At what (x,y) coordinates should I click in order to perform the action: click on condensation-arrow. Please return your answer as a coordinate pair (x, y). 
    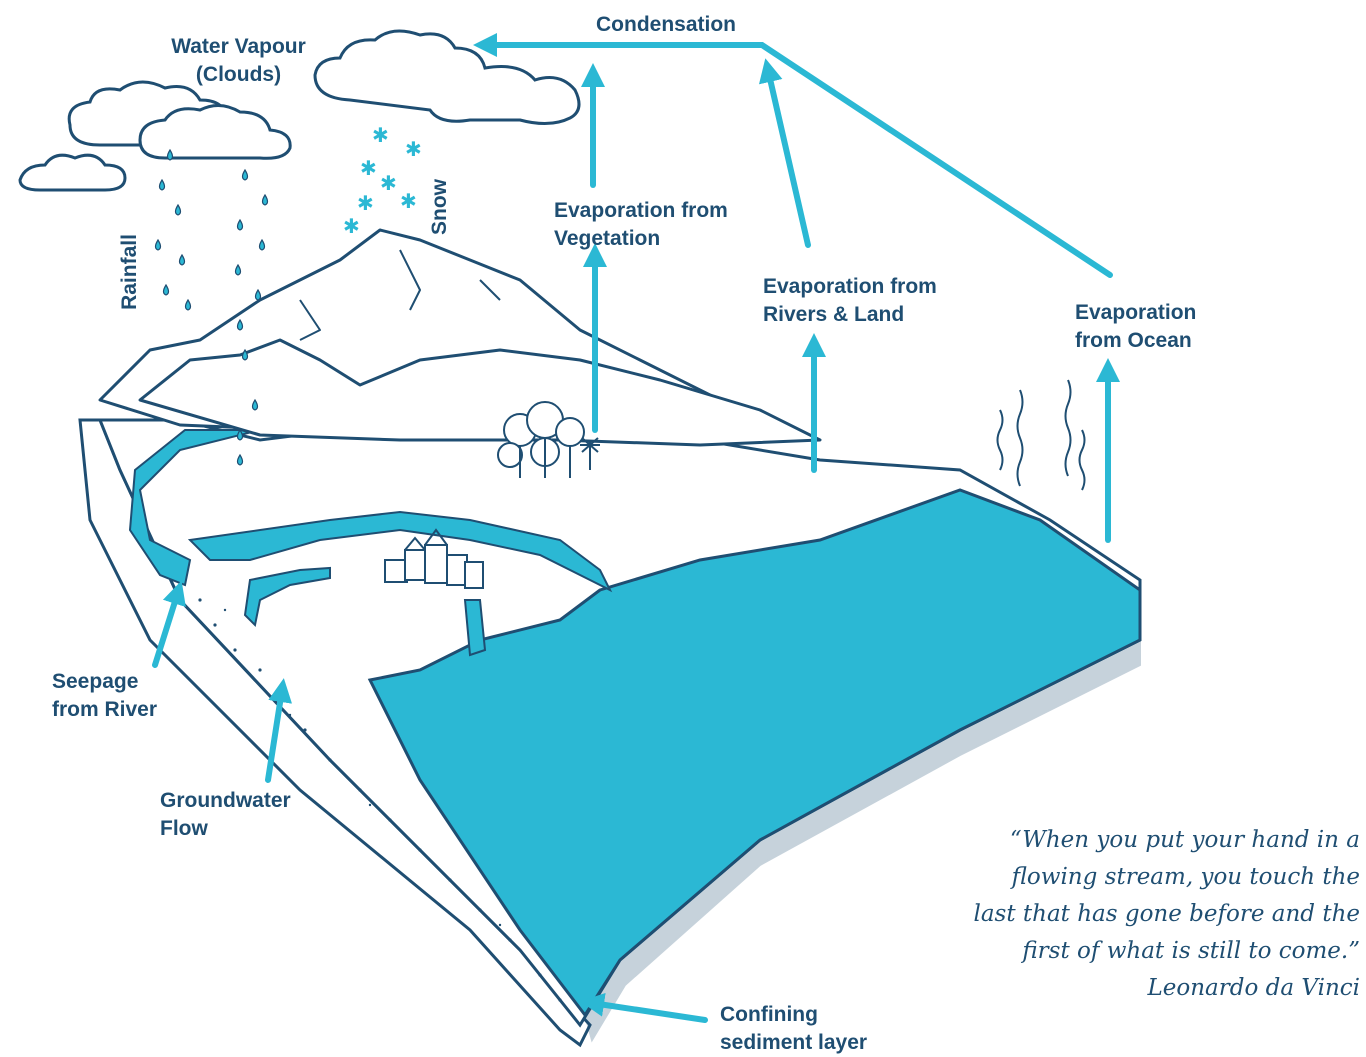
    Looking at the image, I should click on (793, 155).